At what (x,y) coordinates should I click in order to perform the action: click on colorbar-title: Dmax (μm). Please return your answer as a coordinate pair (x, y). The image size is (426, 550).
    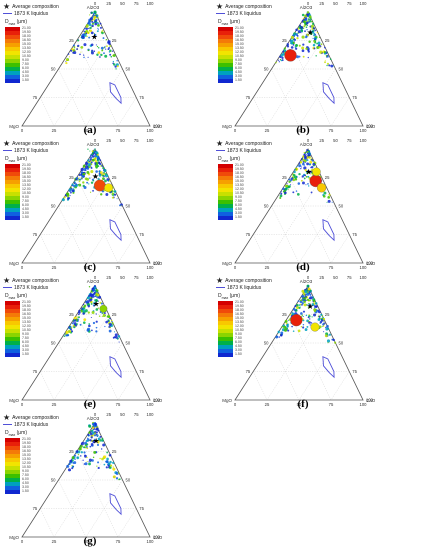
    Looking at the image, I should click on (16, 433).